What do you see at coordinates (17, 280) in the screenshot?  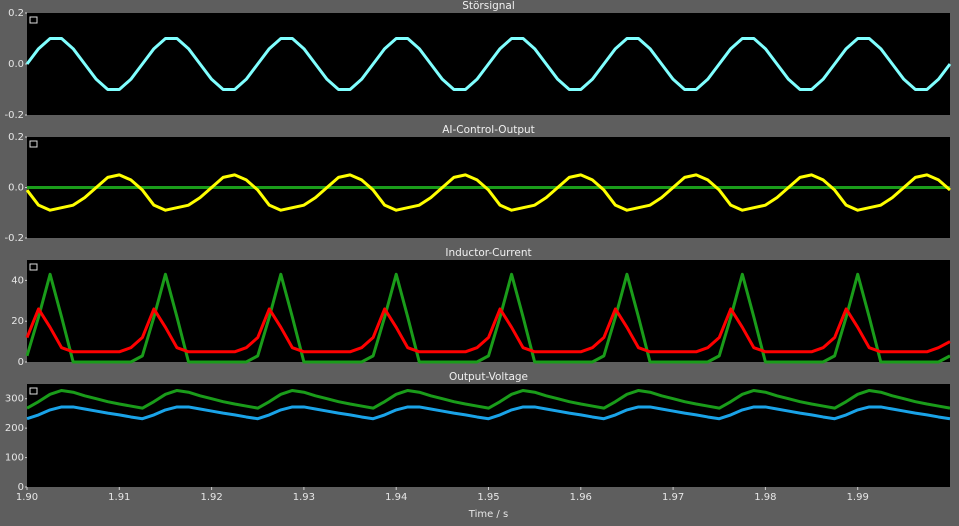 I see `y-tick-label: 40` at bounding box center [17, 280].